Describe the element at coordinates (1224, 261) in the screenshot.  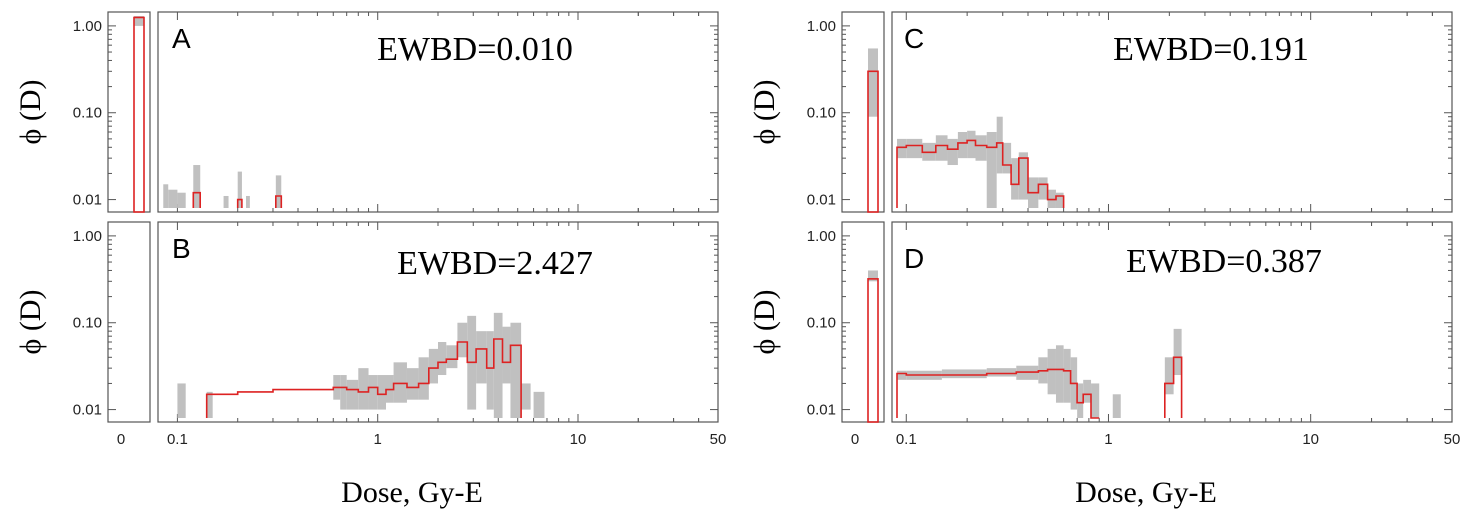
I see `ewbd-annotation: EWBD=0.387` at that location.